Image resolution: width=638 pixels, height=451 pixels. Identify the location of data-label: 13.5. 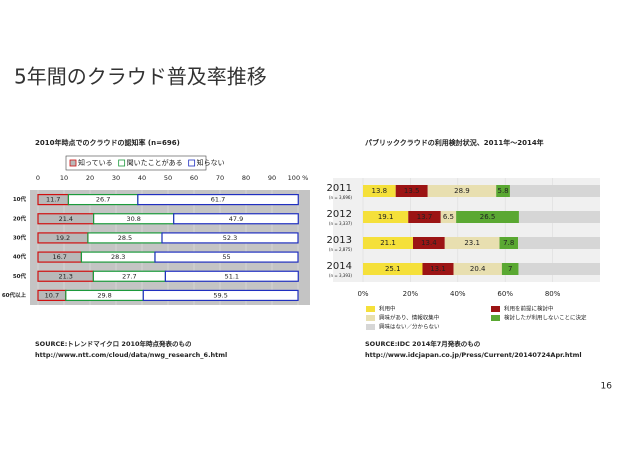
(412, 191).